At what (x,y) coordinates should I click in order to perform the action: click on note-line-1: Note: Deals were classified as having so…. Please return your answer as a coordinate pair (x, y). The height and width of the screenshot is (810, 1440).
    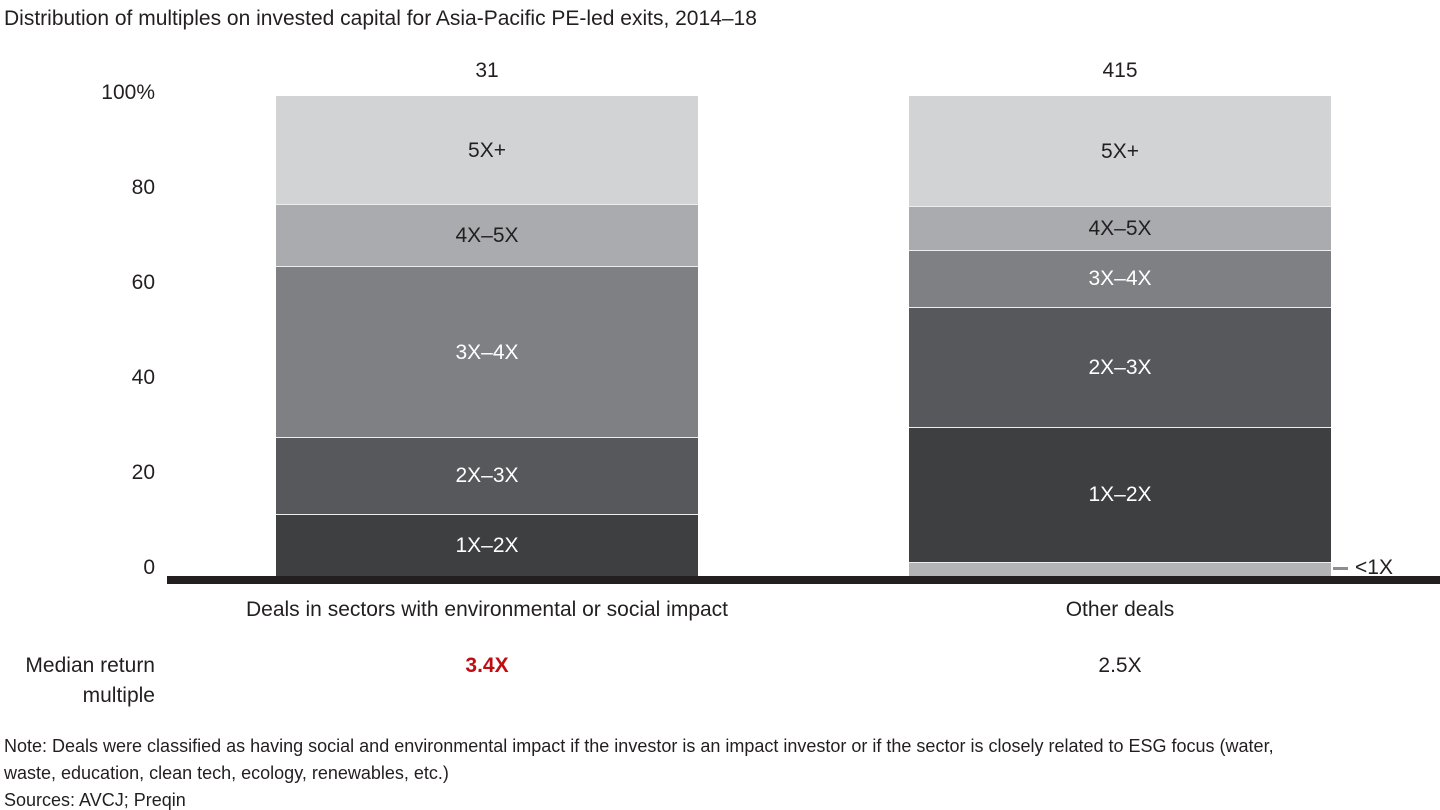
    Looking at the image, I should click on (639, 746).